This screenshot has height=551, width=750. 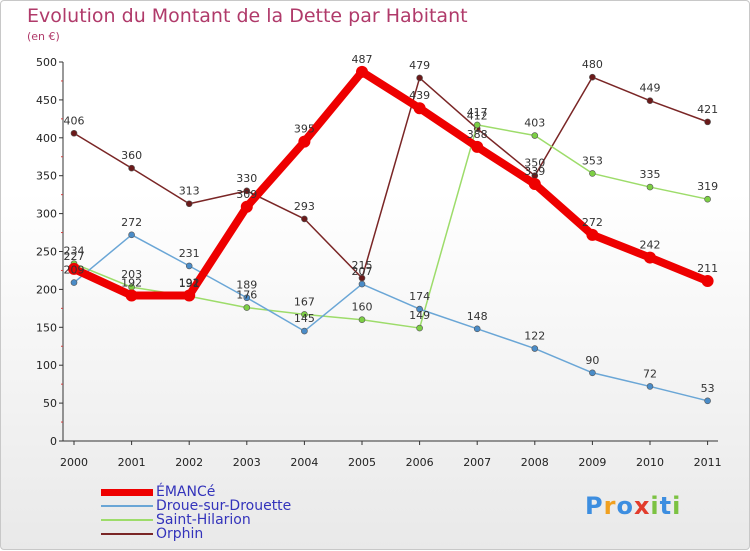 What do you see at coordinates (650, 373) in the screenshot?
I see `data-label: 72` at bounding box center [650, 373].